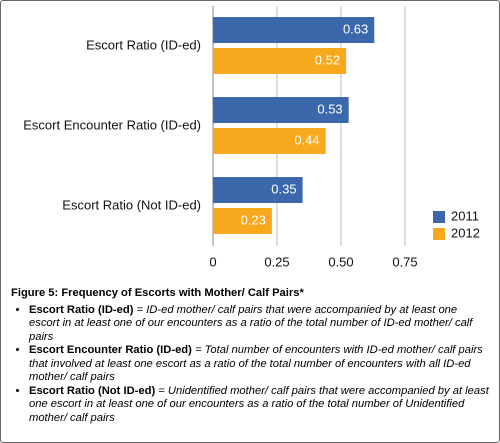 Image resolution: width=500 pixels, height=443 pixels. What do you see at coordinates (340, 261) in the screenshot?
I see `x-tick-label: 0.50` at bounding box center [340, 261].